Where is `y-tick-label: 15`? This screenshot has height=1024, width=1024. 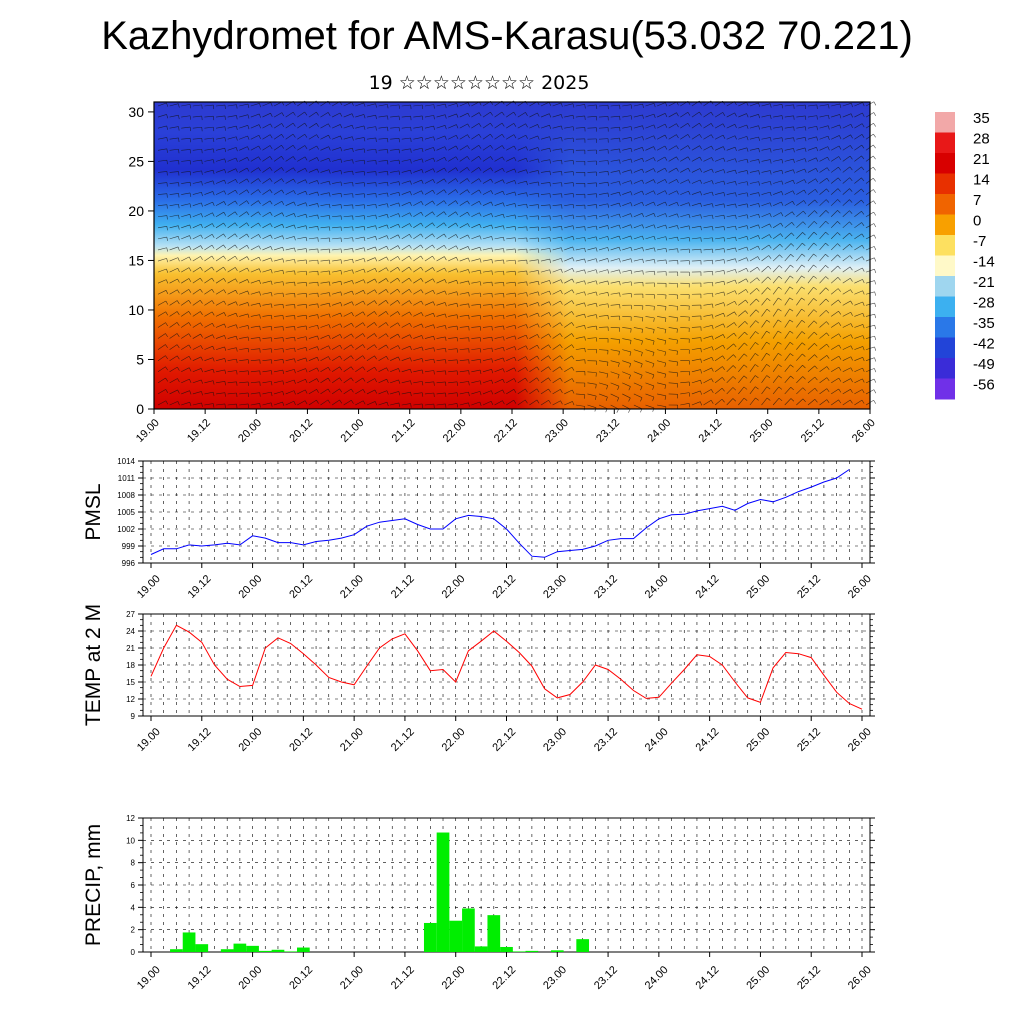
y-tick-label: 15 is located at coordinates (130, 682).